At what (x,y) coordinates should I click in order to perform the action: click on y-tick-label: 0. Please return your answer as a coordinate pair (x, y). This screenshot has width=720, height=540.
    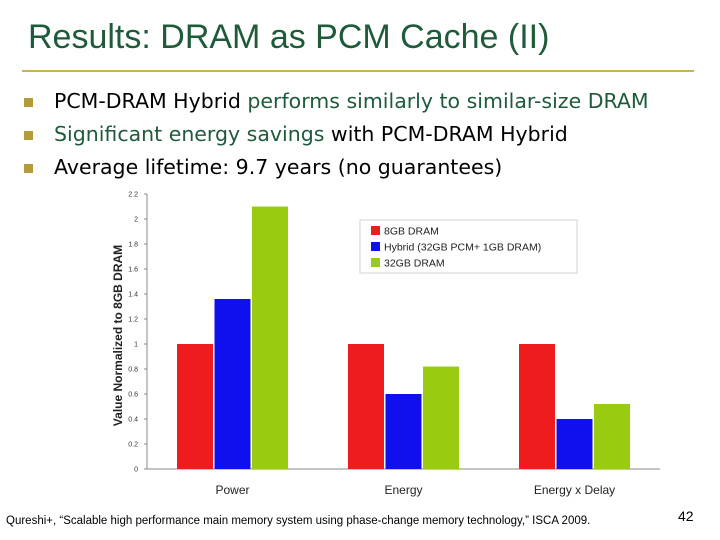
    Looking at the image, I should click on (136, 470).